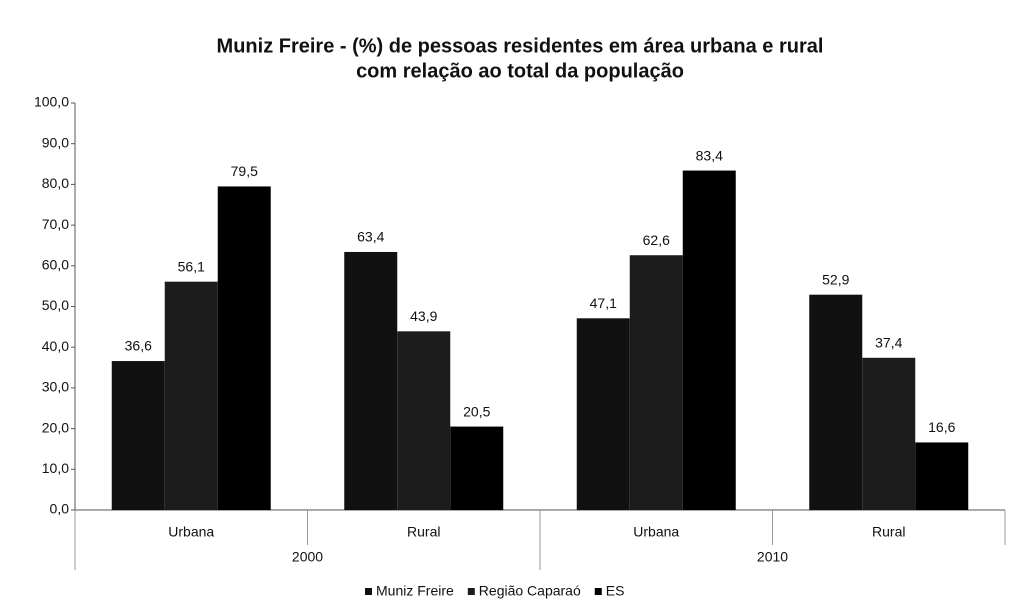 Image resolution: width=1021 pixels, height=614 pixels. What do you see at coordinates (835, 279) in the screenshot?
I see `value-label: 52,9` at bounding box center [835, 279].